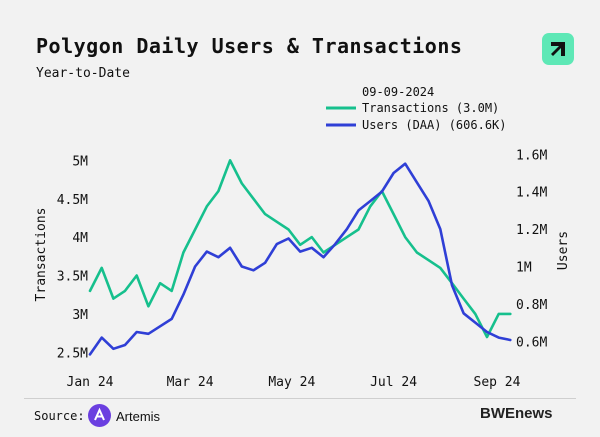 This screenshot has width=600, height=437. I want to click on artemis-icon, so click(99, 415).